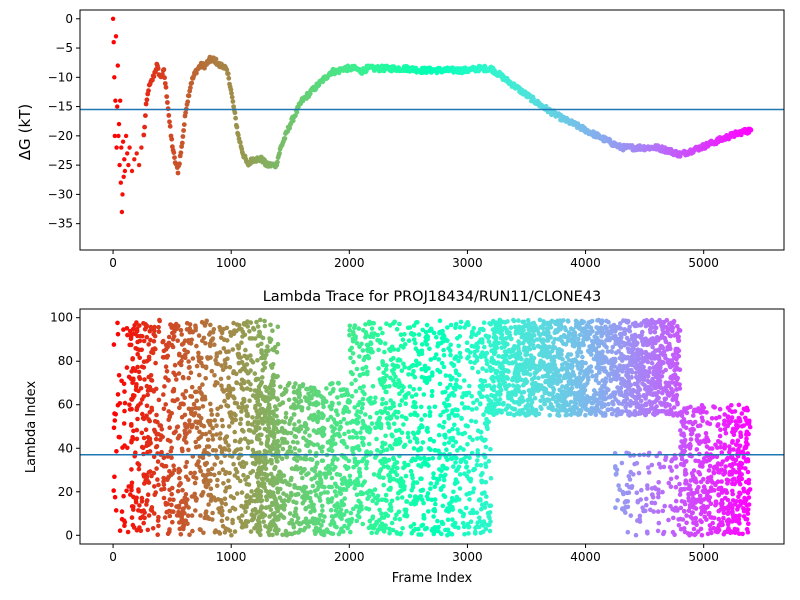 This screenshot has width=800, height=600. Describe the element at coordinates (64, 48) in the screenshot. I see `y-tick-label: −5` at that location.